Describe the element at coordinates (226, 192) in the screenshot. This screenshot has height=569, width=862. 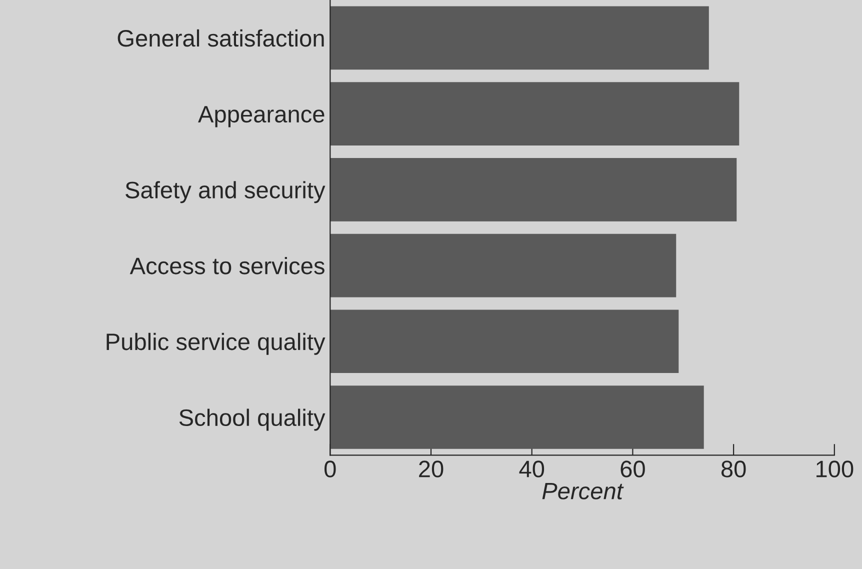
I see `y-tick-label: Safety and security` at that location.